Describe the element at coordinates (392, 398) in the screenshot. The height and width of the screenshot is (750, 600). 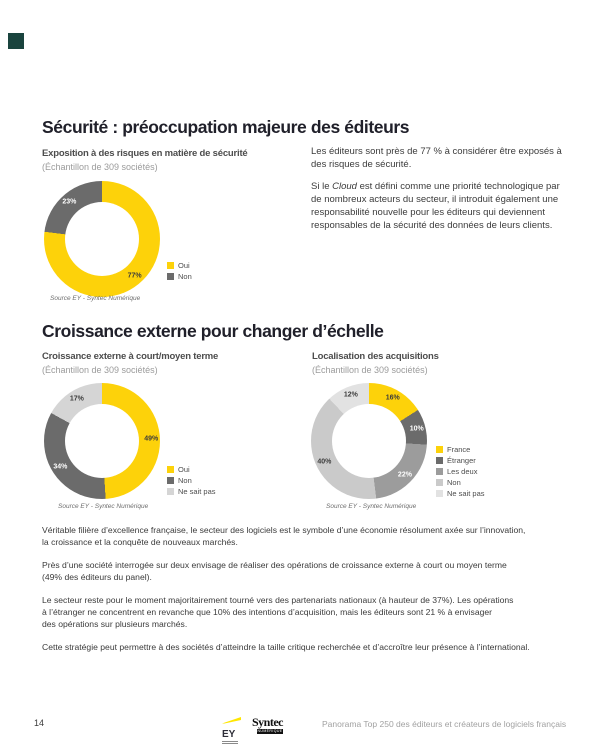
I see `slice-label: 16%` at that location.